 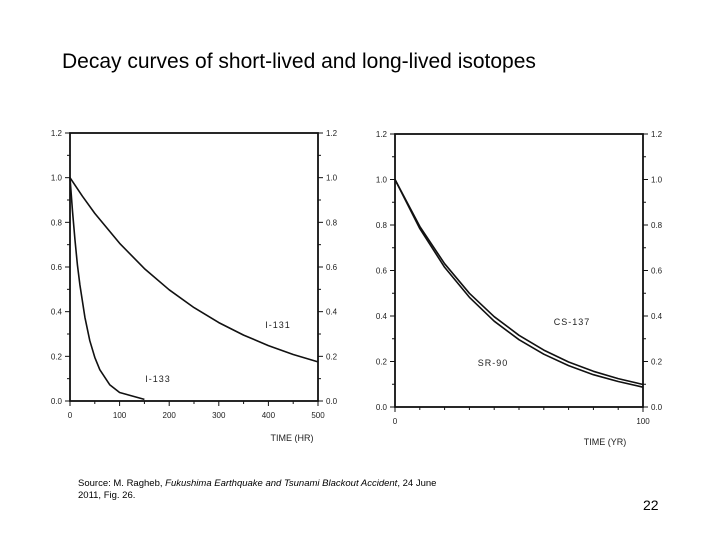 I want to click on series-label-cs137: CS-137, so click(x=572, y=322).